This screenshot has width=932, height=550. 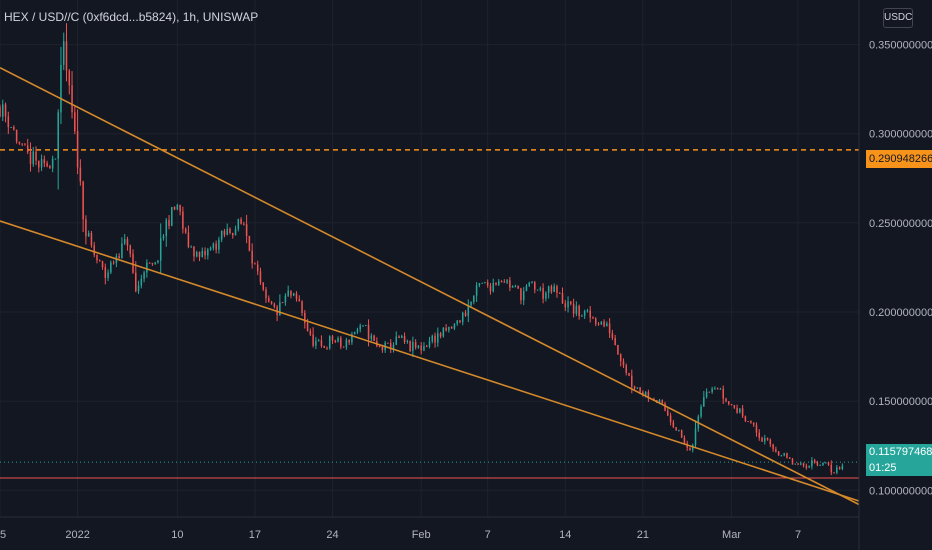 I want to click on dashed-level-price-tag: 0.2909482661, so click(x=899, y=159).